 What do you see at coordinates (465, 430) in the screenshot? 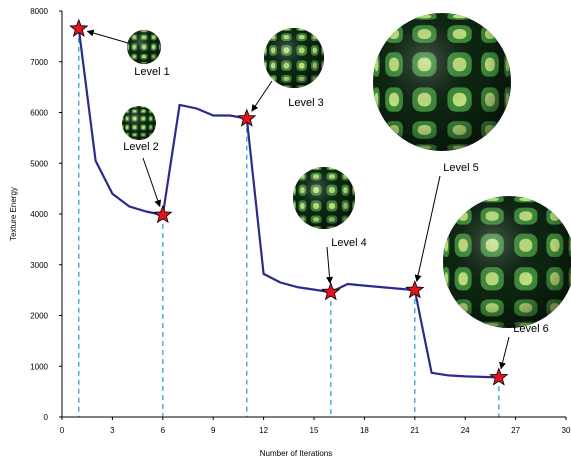
I see `x-tick-label: 24` at bounding box center [465, 430].